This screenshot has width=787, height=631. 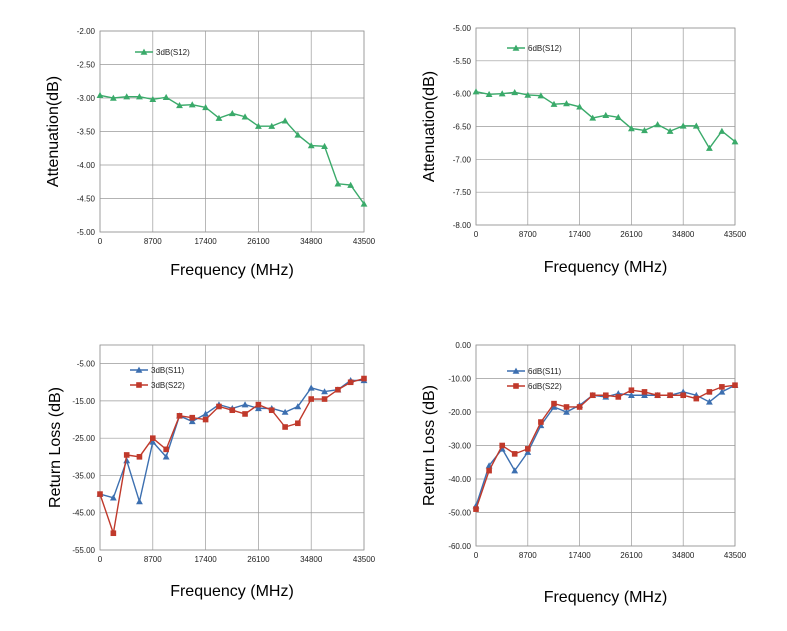 What do you see at coordinates (83, 513) in the screenshot?
I see `y-tick-label: -45.00` at bounding box center [83, 513].